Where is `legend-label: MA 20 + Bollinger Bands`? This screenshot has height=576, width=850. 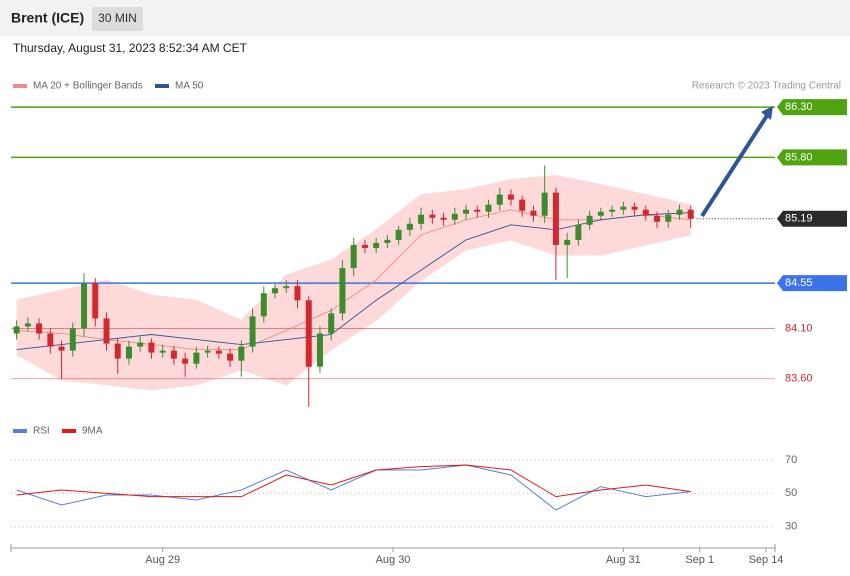
legend-label: MA 20 + Bollinger Bands is located at coordinates (88, 86).